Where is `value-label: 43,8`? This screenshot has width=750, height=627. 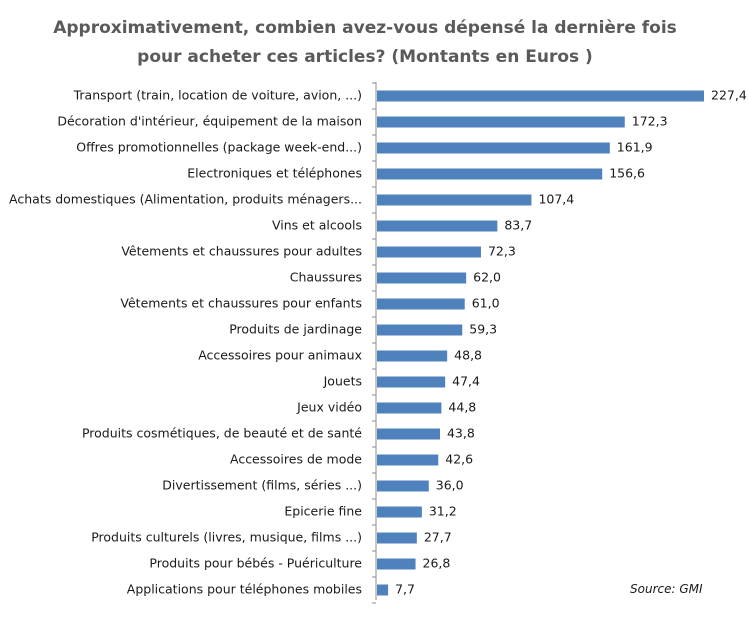
value-label: 43,8 is located at coordinates (461, 433).